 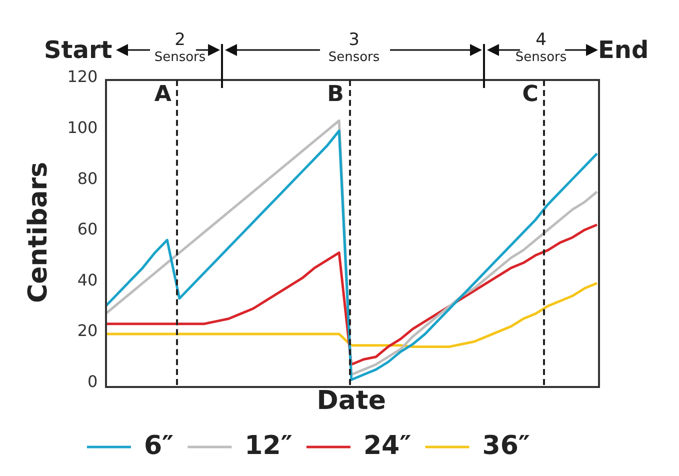 What do you see at coordinates (541, 48) in the screenshot?
I see `text: 4 Sensors` at bounding box center [541, 48].